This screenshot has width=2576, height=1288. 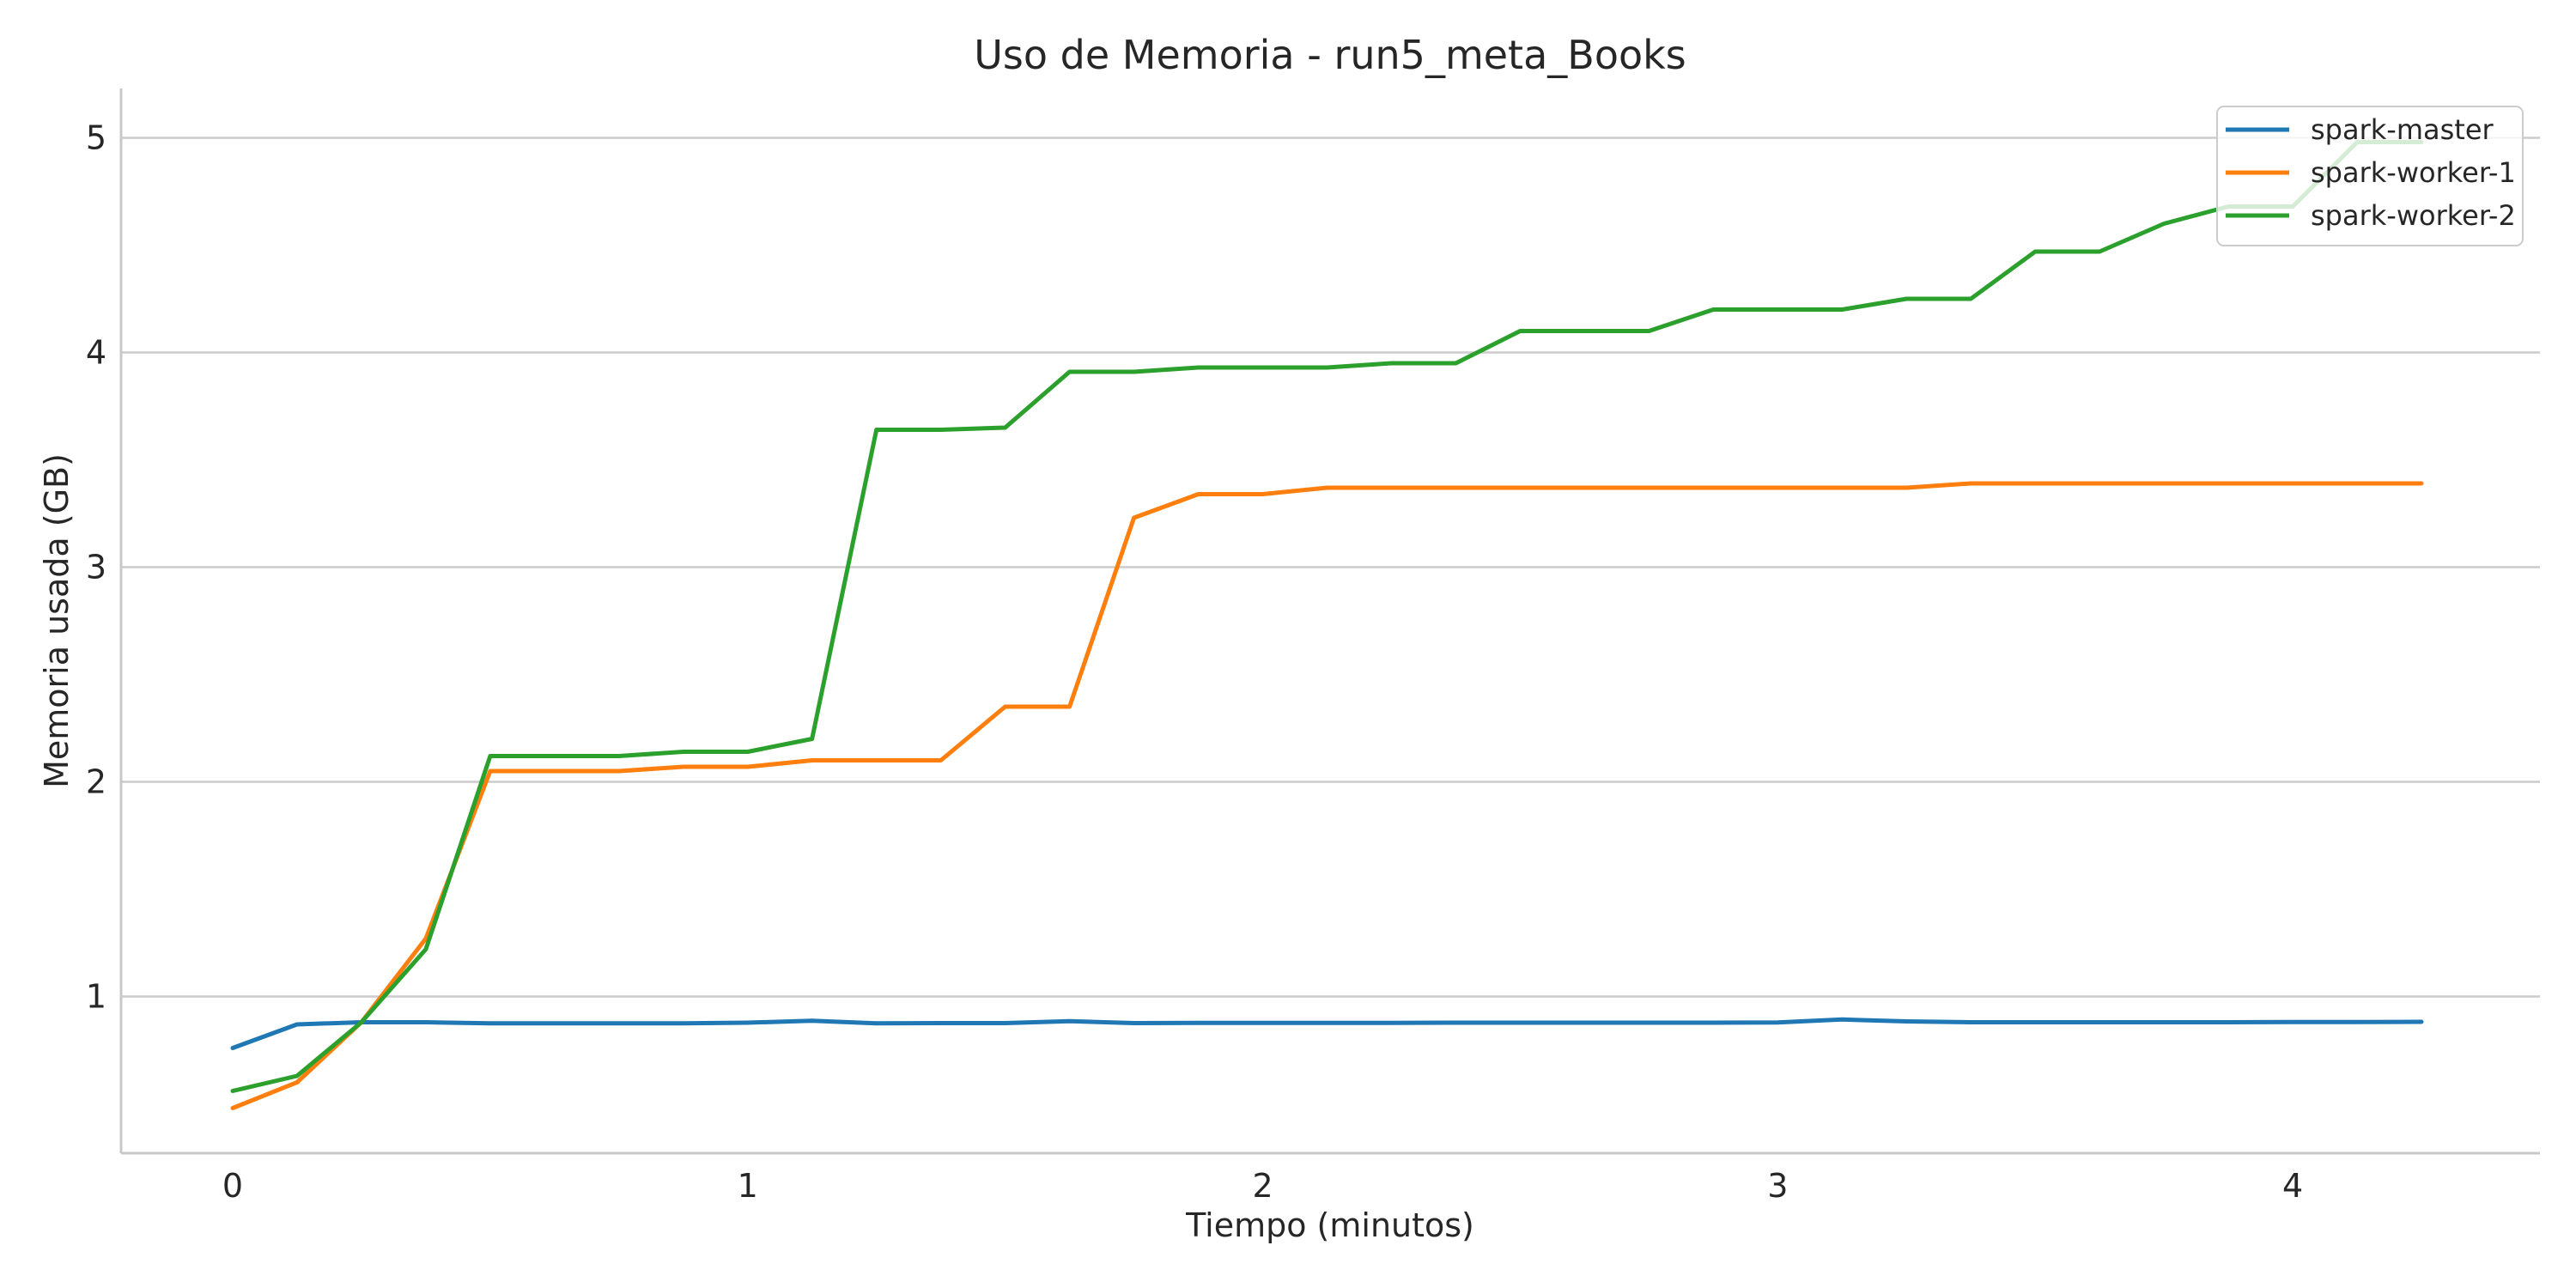 I want to click on chart-title: Uso de Memoria - run5_meta_Books, so click(x=1330, y=55).